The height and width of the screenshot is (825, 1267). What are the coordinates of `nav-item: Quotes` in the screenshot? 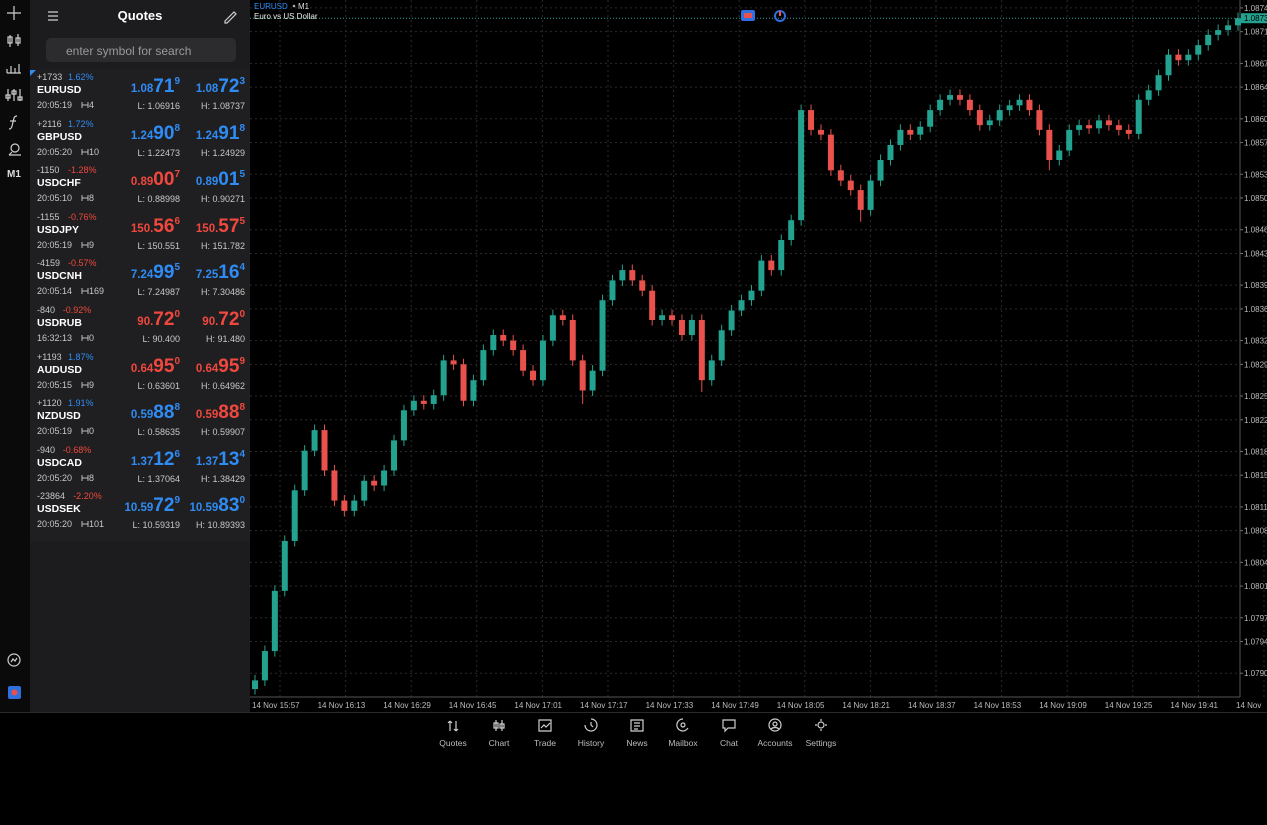 It's located at (453, 732).